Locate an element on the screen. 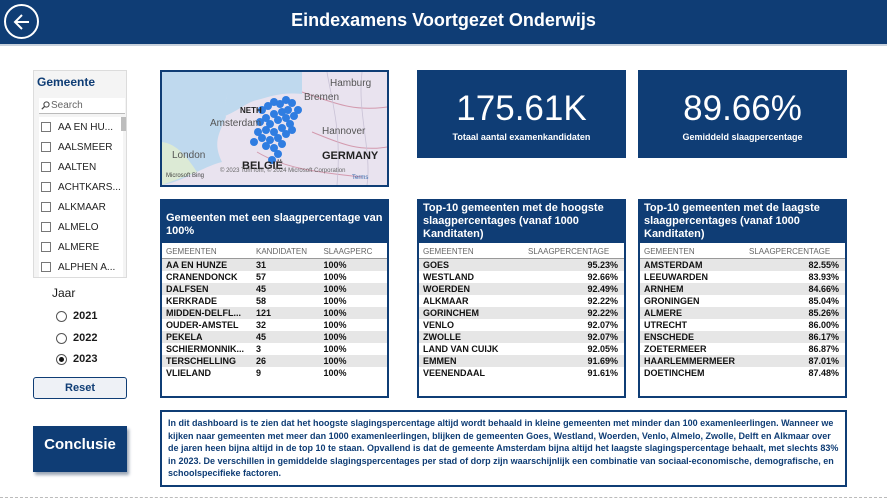 The width and height of the screenshot is (887, 501). table-row: ALKMAAR 92.22% is located at coordinates (521, 301).